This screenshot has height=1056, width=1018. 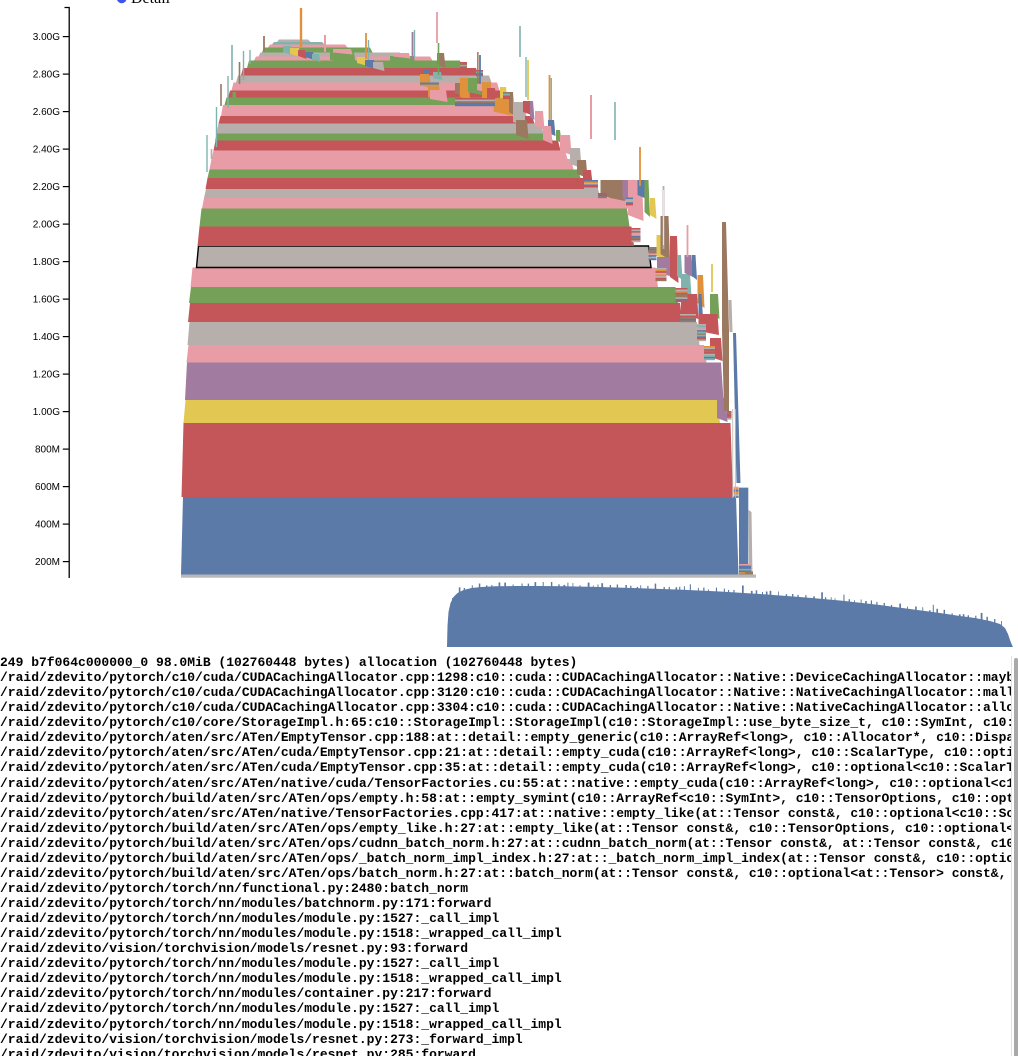 What do you see at coordinates (46, 187) in the screenshot?
I see `svg-text: 2.20G` at bounding box center [46, 187].